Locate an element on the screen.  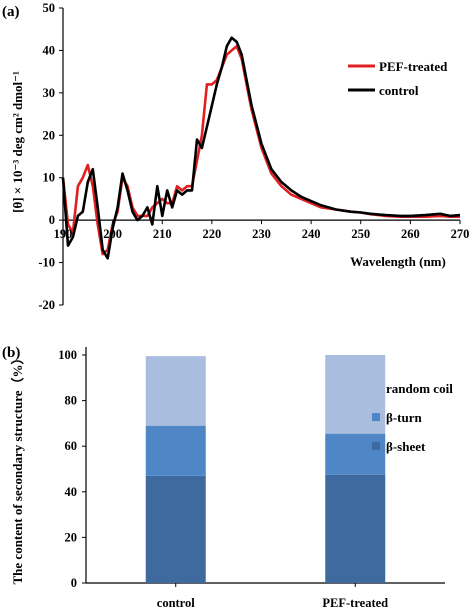
y-tick-label: 0 is located at coordinates (52, 220).